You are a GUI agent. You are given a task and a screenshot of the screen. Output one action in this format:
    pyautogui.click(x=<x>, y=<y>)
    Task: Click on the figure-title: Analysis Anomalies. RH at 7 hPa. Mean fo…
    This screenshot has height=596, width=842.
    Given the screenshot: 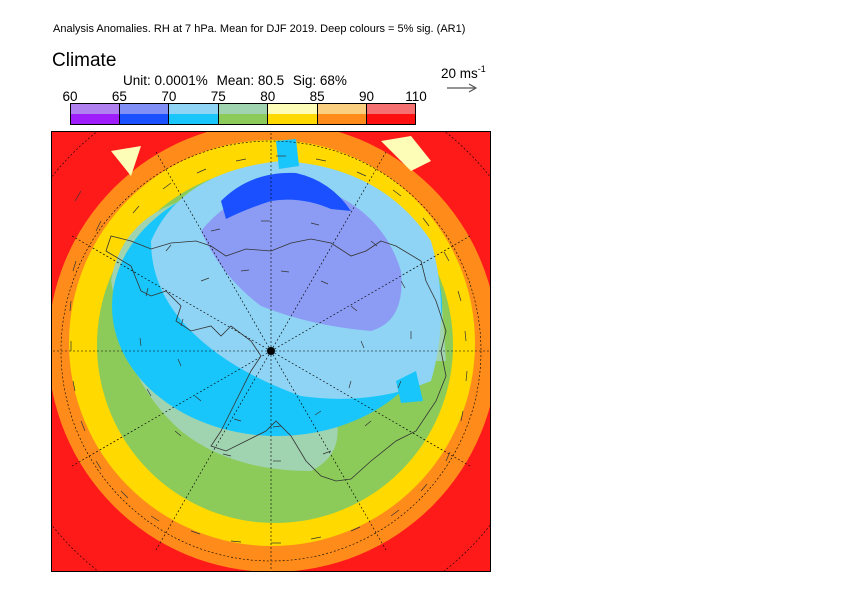 What is the action you would take?
    pyautogui.click(x=259, y=29)
    